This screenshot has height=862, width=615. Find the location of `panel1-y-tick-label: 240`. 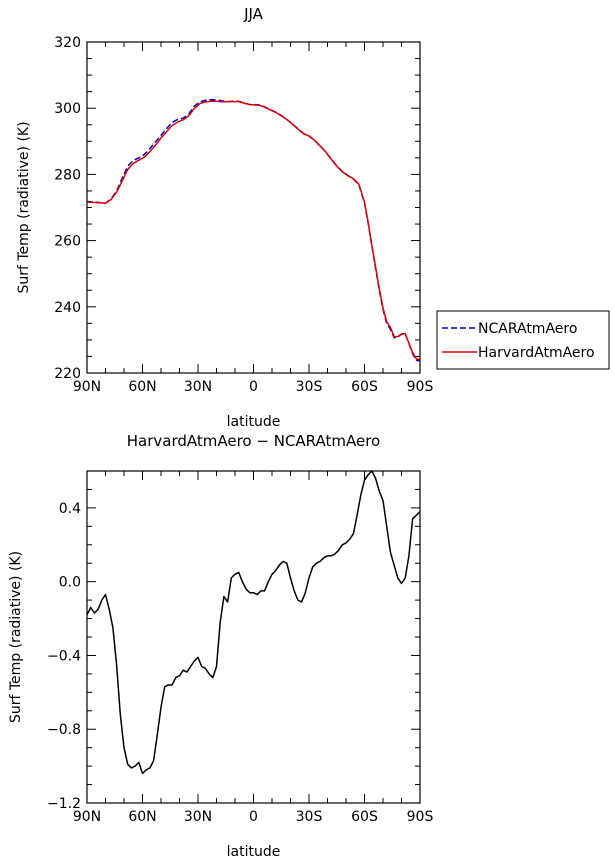

panel1-y-tick-label: 240 is located at coordinates (67, 308).